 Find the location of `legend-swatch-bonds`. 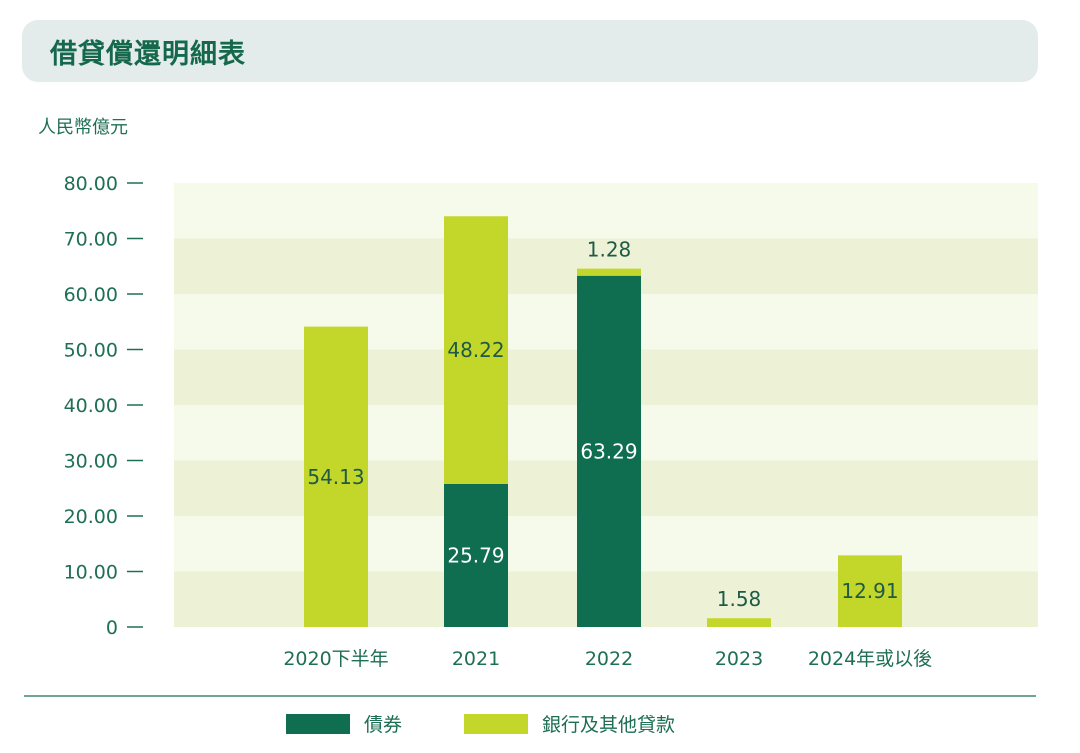

legend-swatch-bonds is located at coordinates (318, 723).